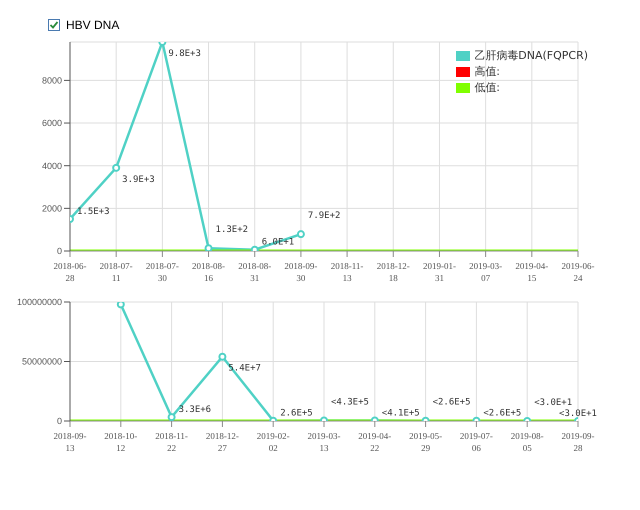  Describe the element at coordinates (232, 230) in the screenshot. I see `data-label: 1.3E+2` at that location.